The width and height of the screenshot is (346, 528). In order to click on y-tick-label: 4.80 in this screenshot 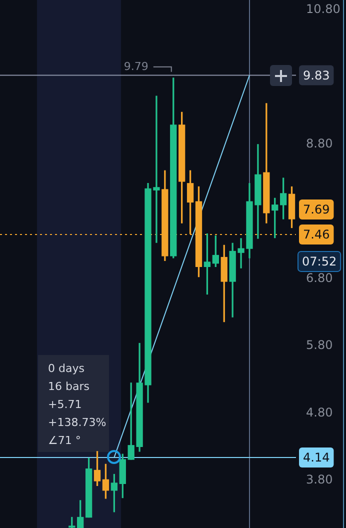, I will do `click(319, 412)`.